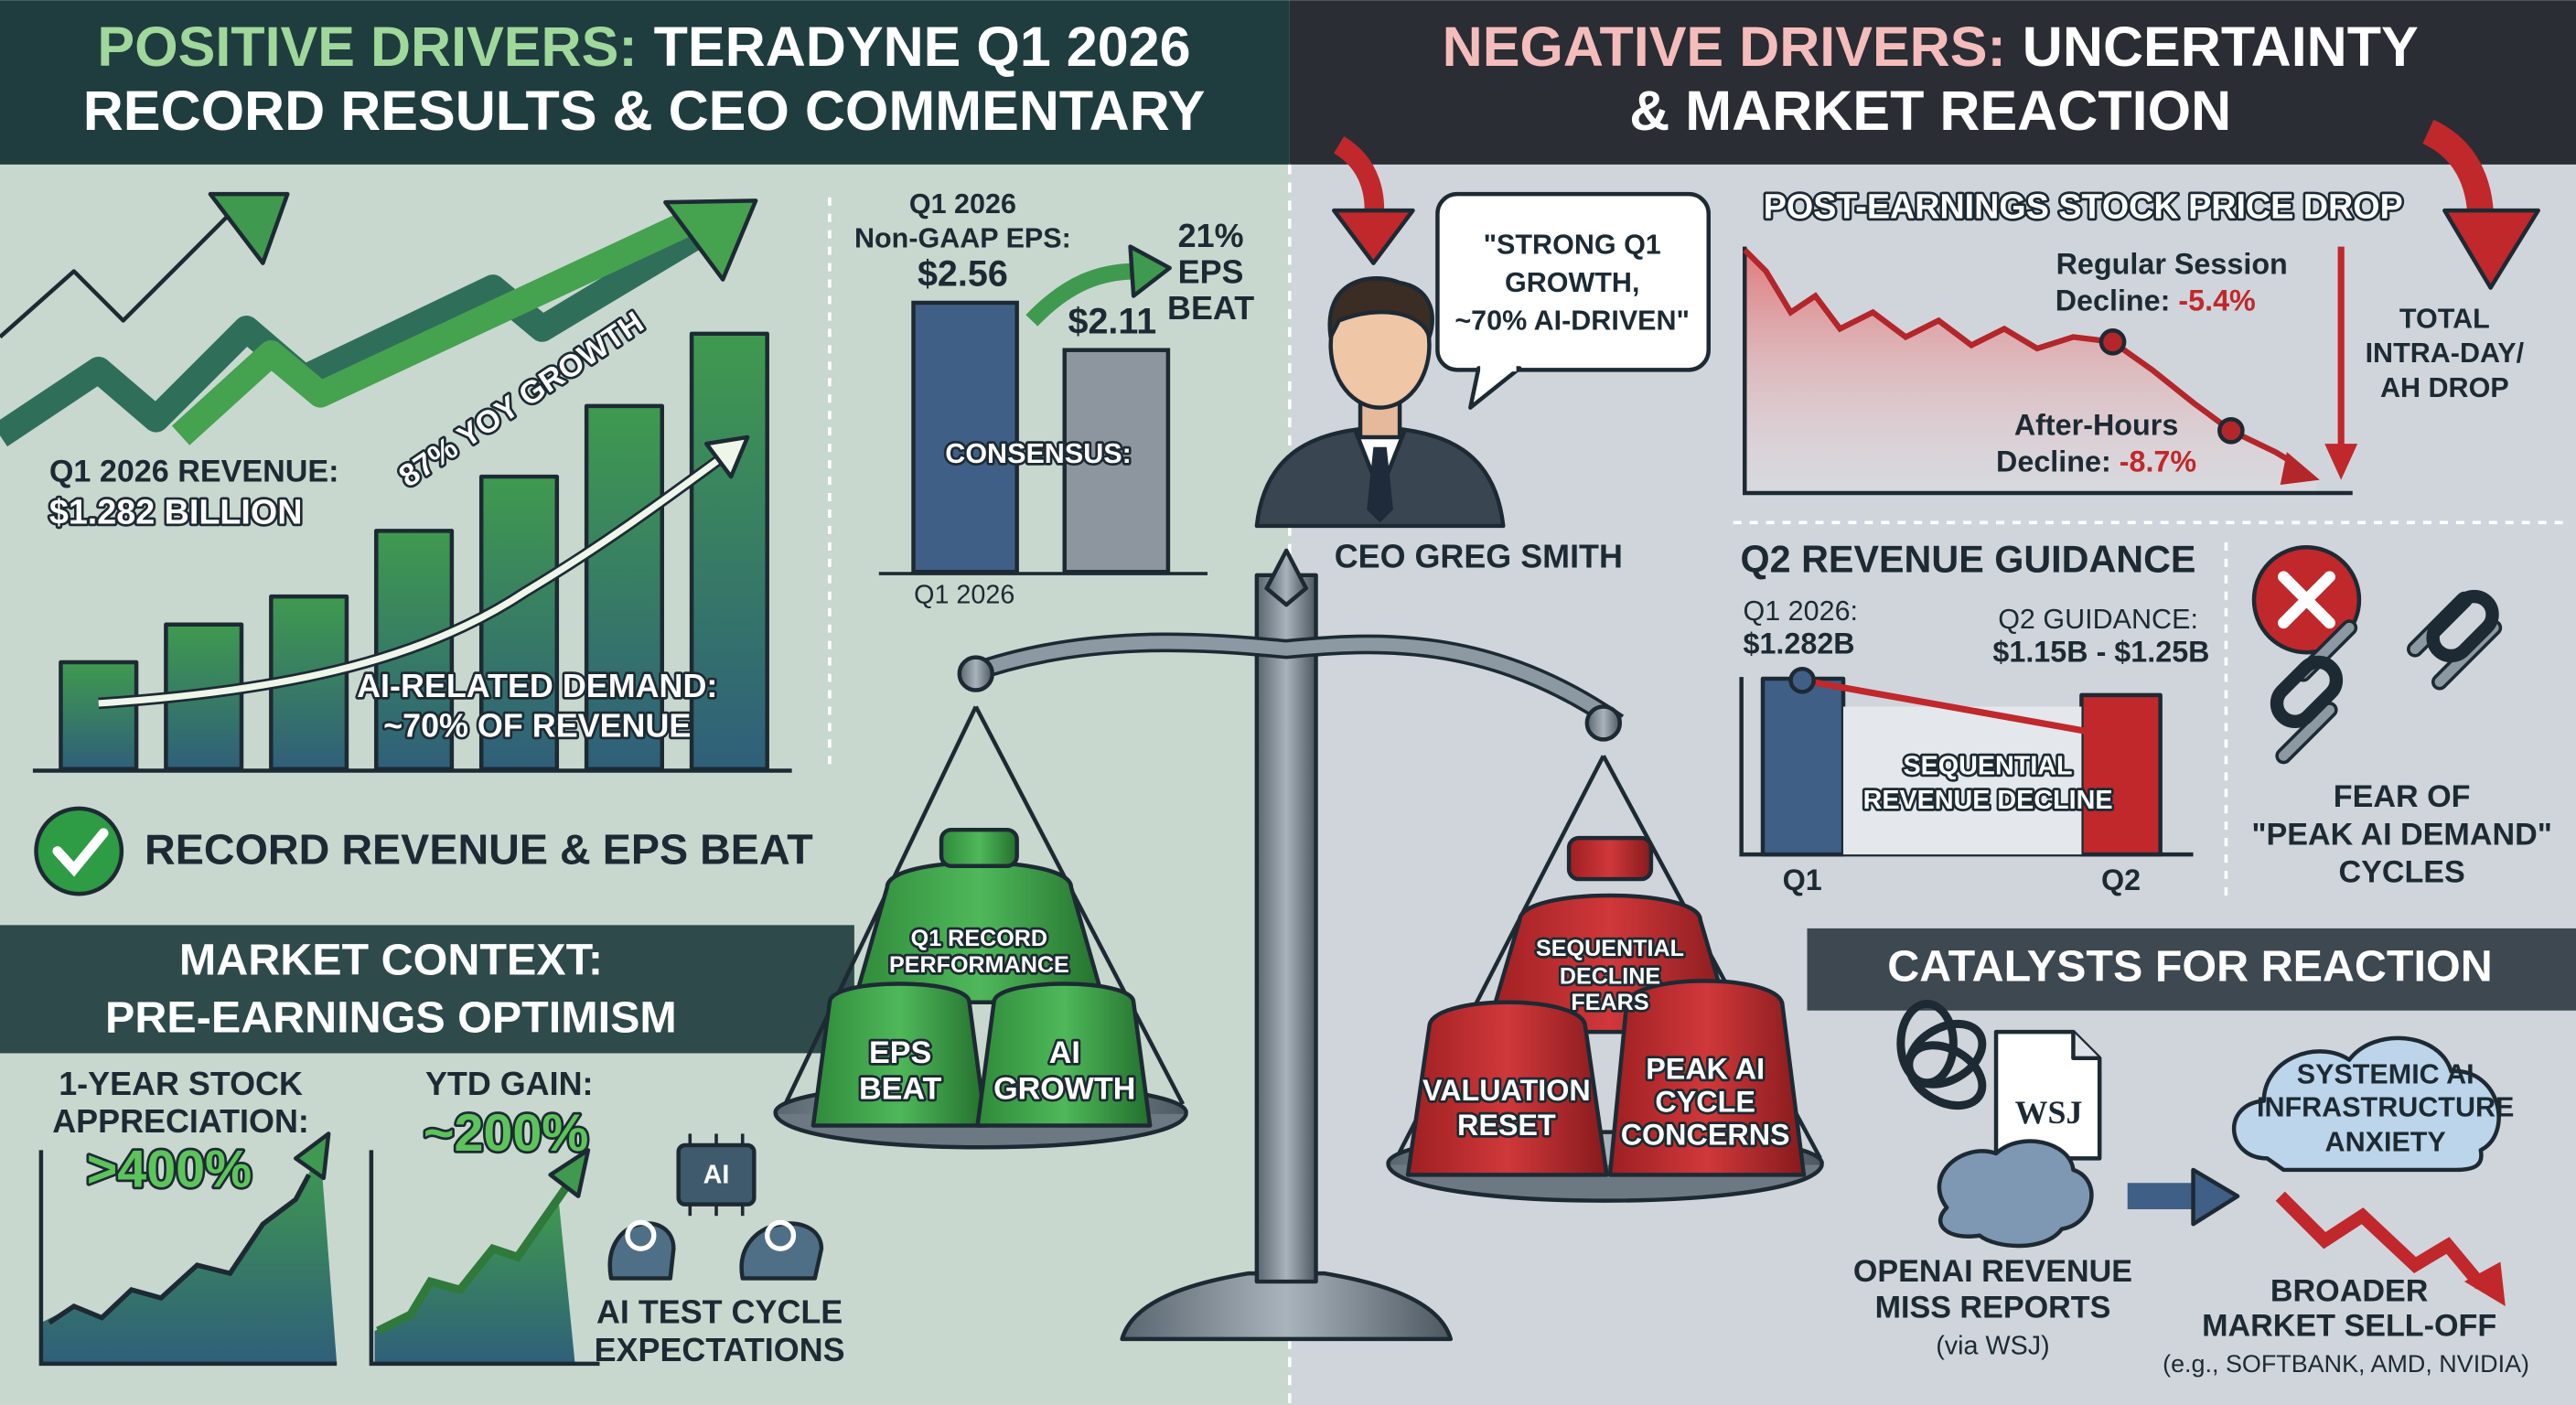  I want to click on drop-title: POST-EARNINGS STOCK PRICE DROP, so click(2084, 206).